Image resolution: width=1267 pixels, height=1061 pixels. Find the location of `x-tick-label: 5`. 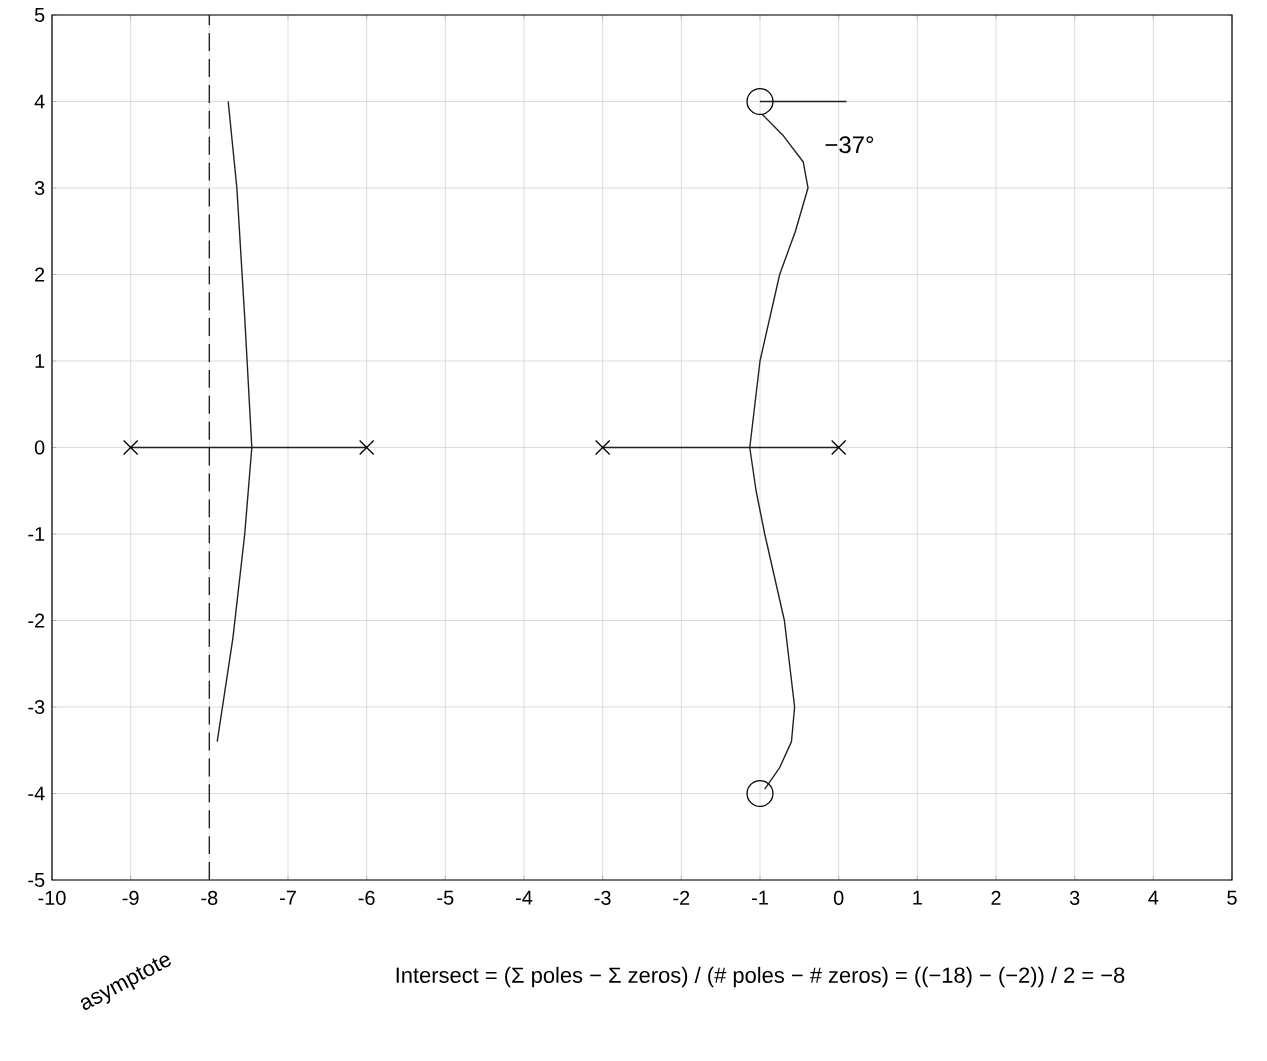

x-tick-label: 5 is located at coordinates (1232, 897).